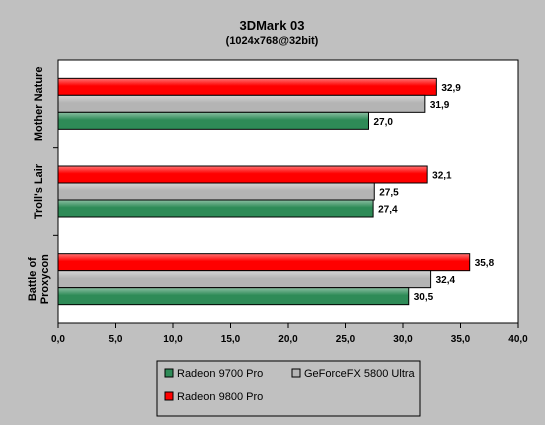  What do you see at coordinates (346, 339) in the screenshot?
I see `x-tick-label: 25,0` at bounding box center [346, 339].